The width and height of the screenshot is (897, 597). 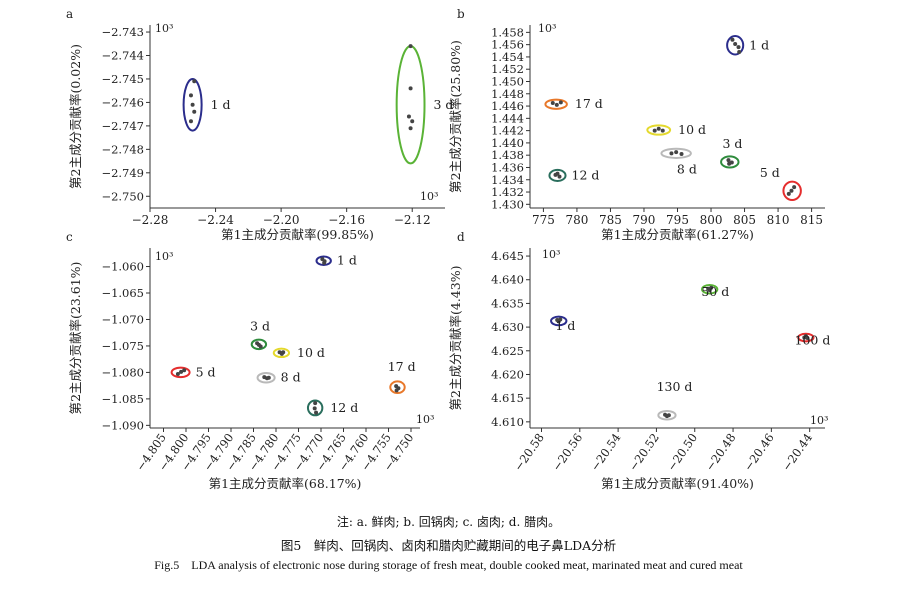 I want to click on x-tick-label: 785, so click(x=610, y=220).